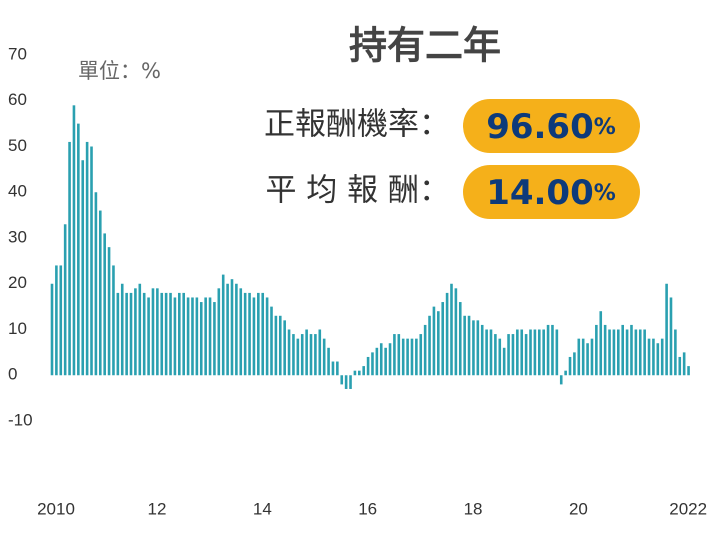 Image resolution: width=720 pixels, height=534 pixels. I want to click on annotation-value: 14.00%, so click(551, 193).